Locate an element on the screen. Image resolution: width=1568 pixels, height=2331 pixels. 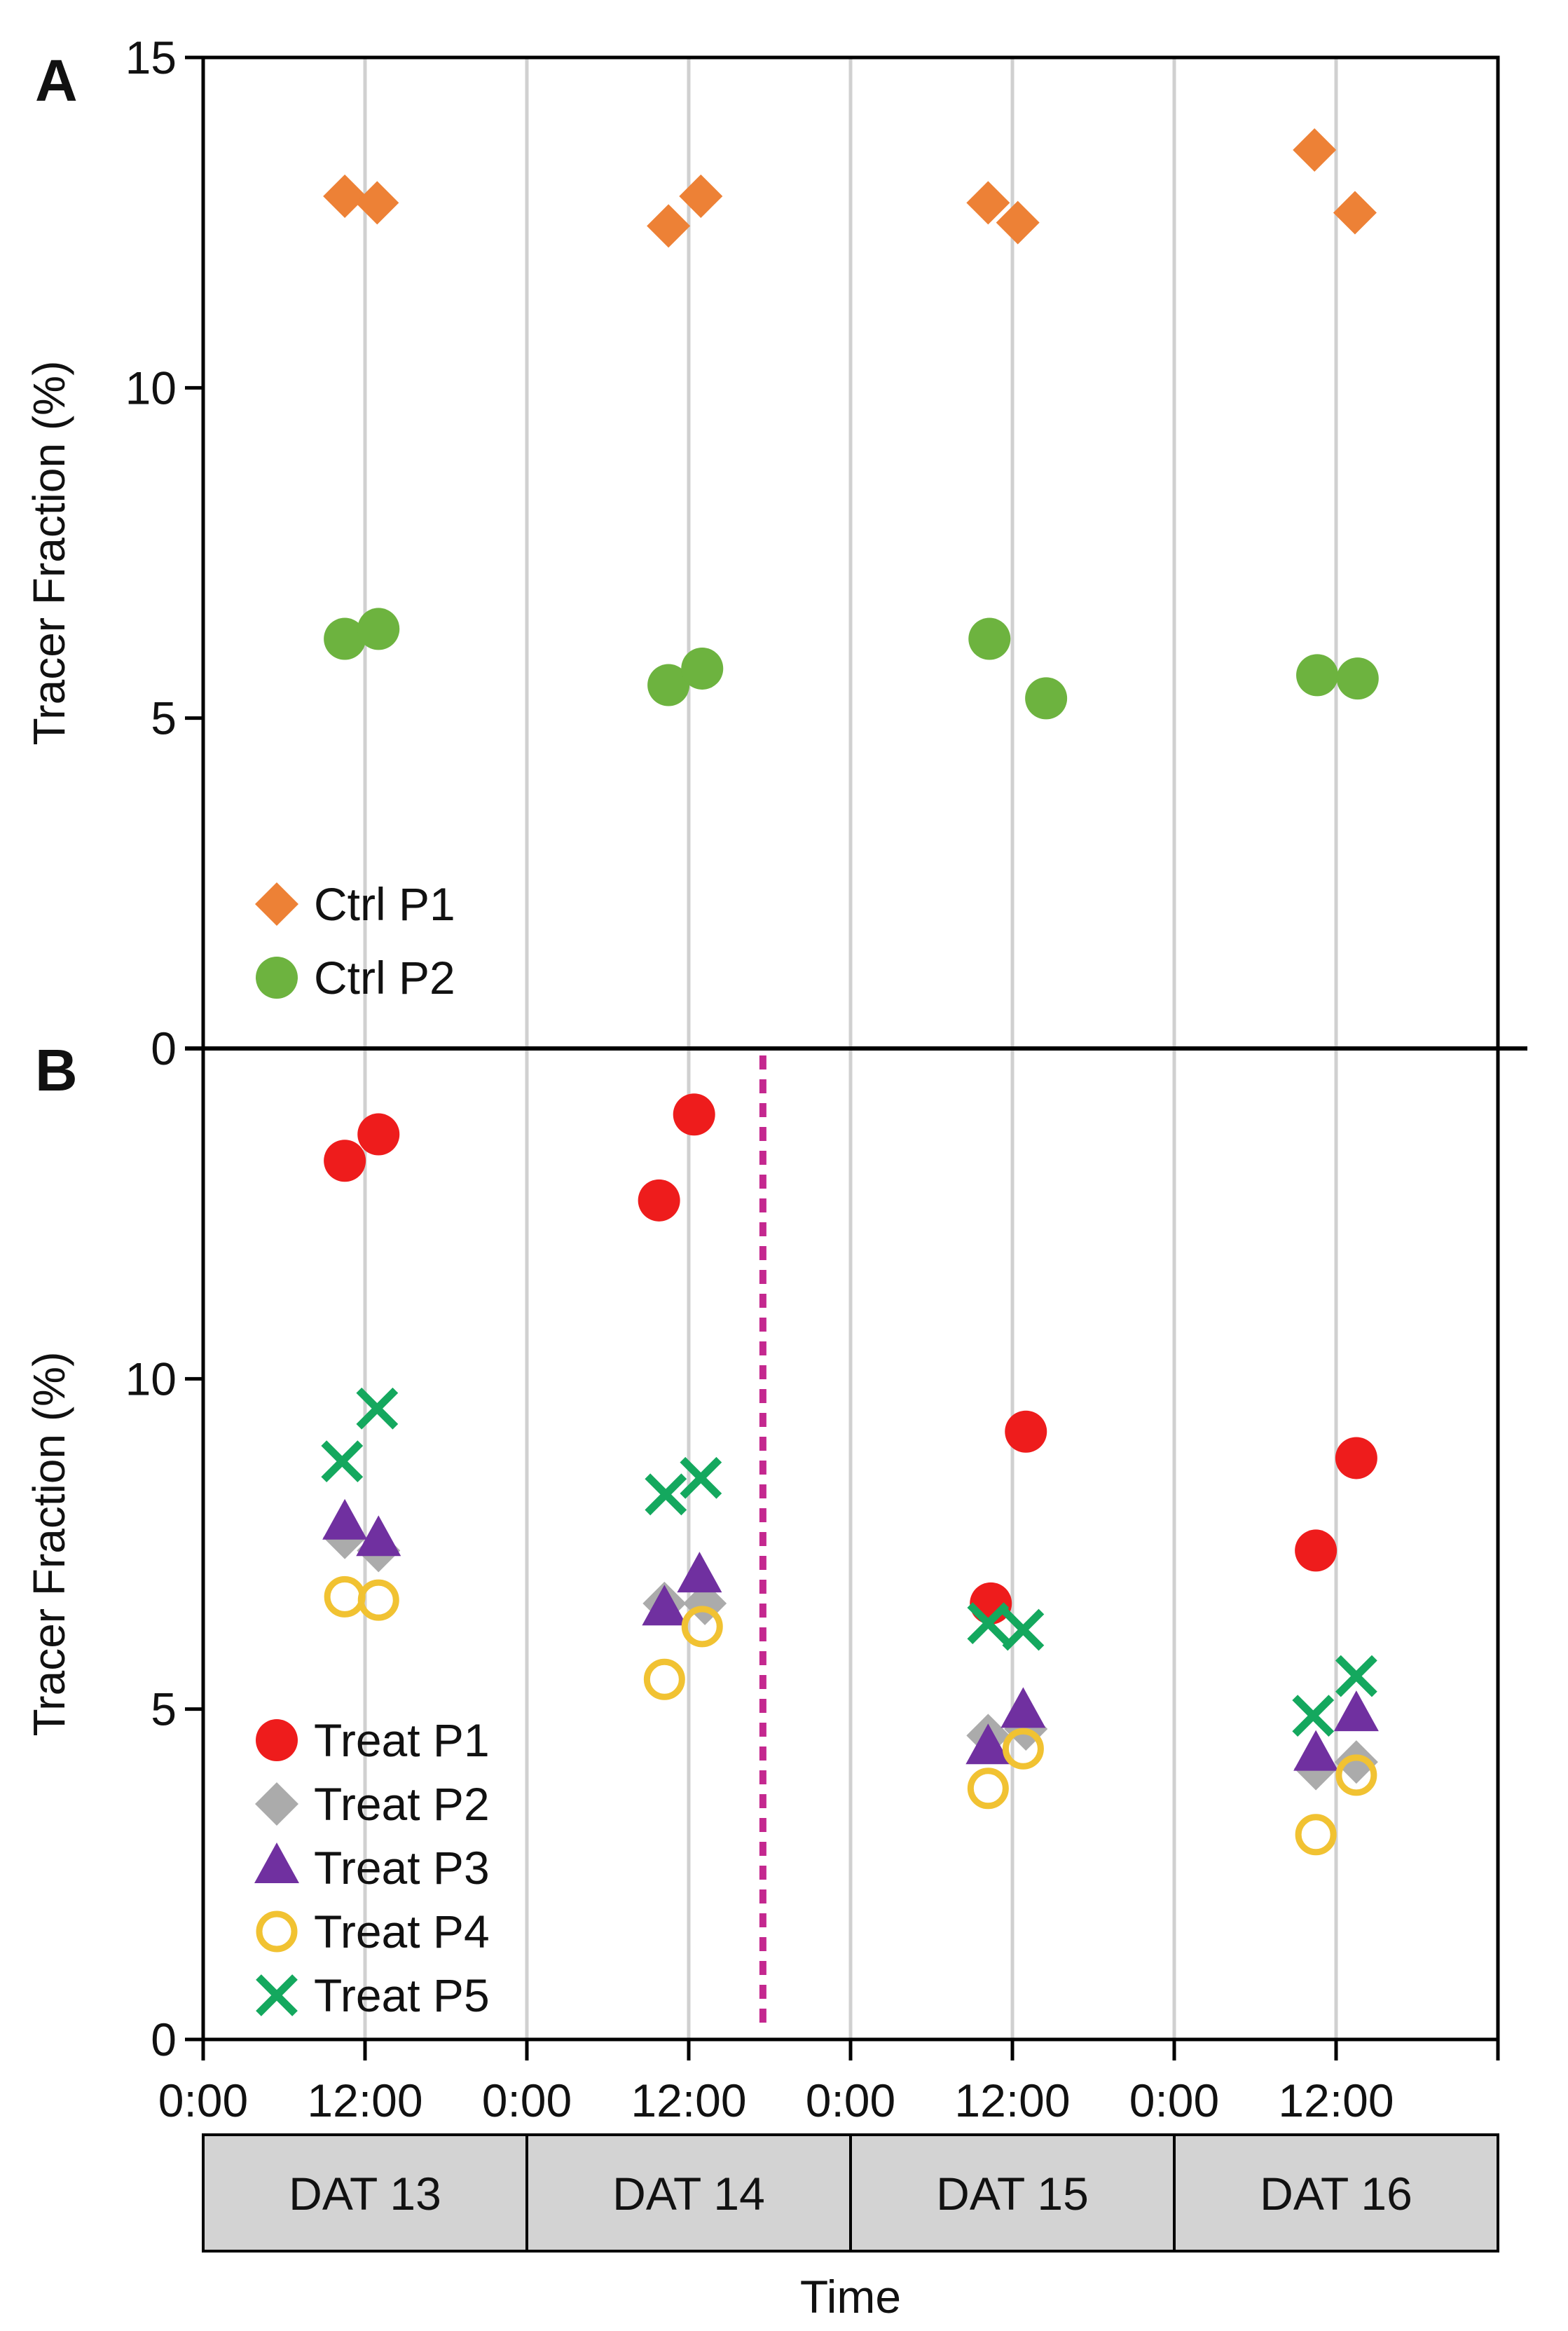
legend-label: Ctrl P2 is located at coordinates (384, 978).